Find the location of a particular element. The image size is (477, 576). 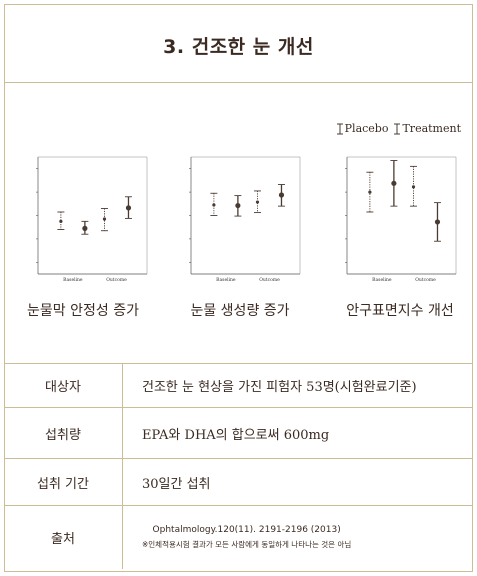

title-bar: 3. 건조한 눈 개선 is located at coordinates (238, 43).